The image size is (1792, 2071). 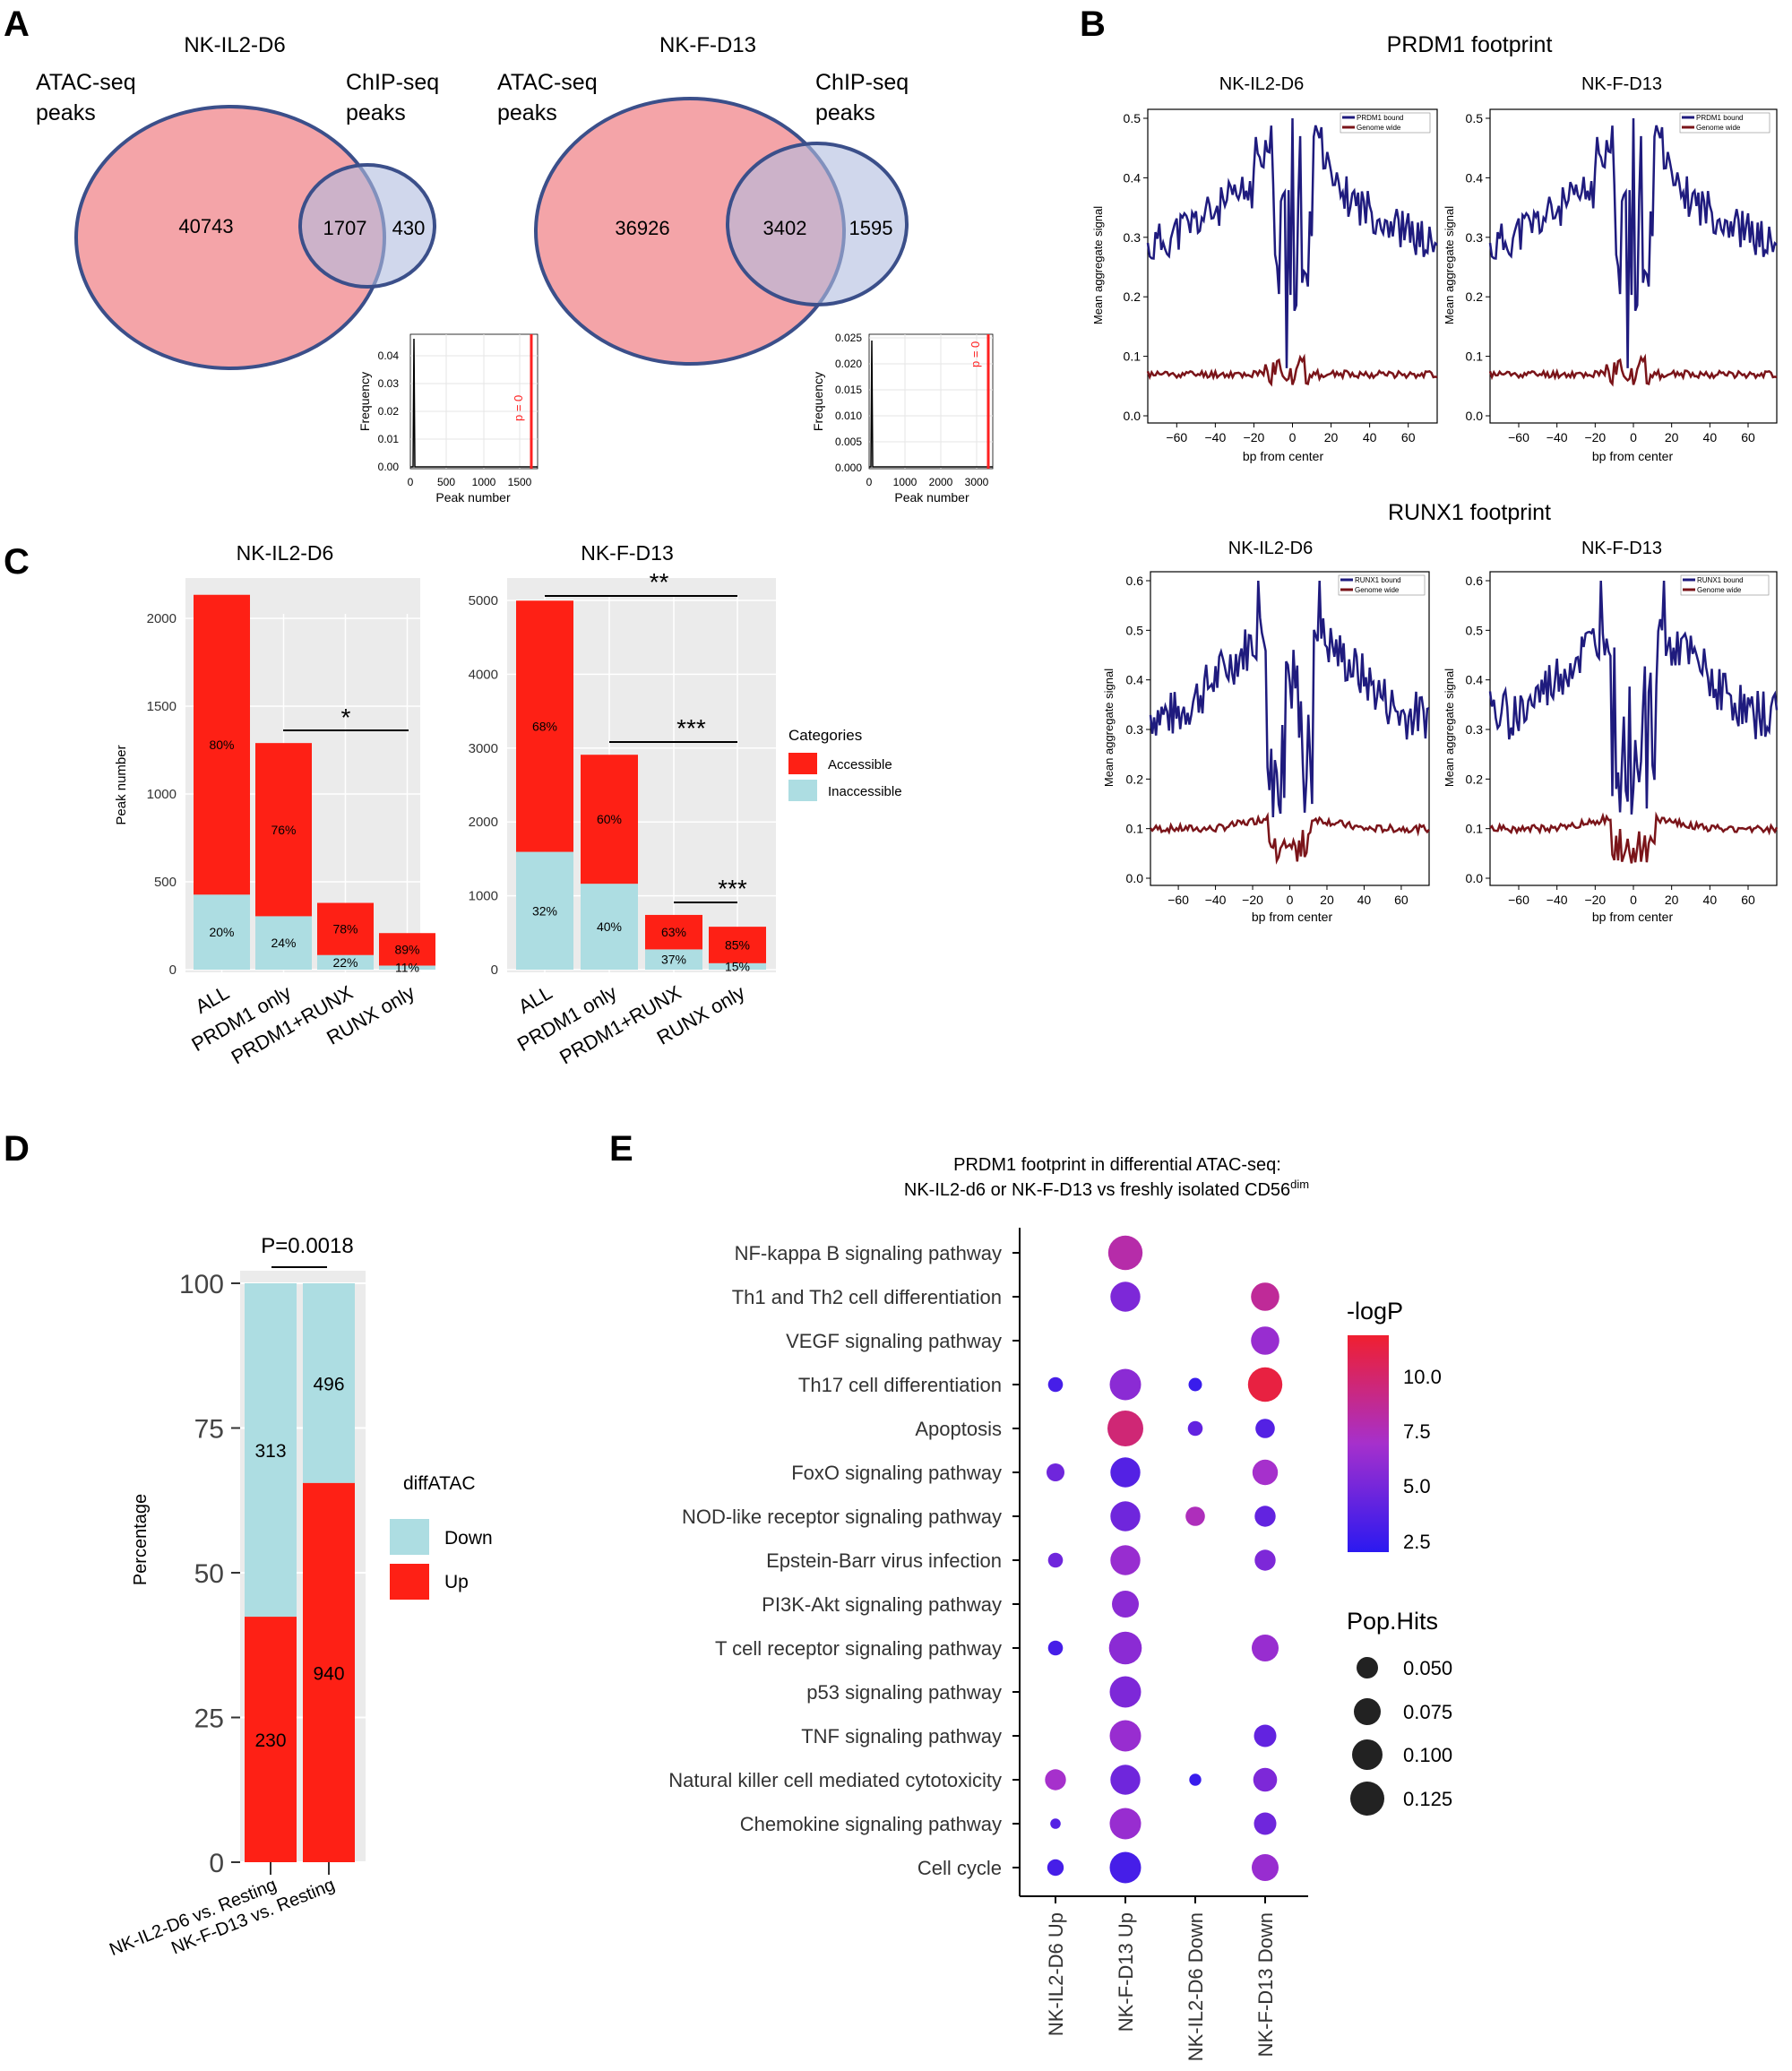 I want to click on legend-e-size-dot, so click(x=1367, y=1799).